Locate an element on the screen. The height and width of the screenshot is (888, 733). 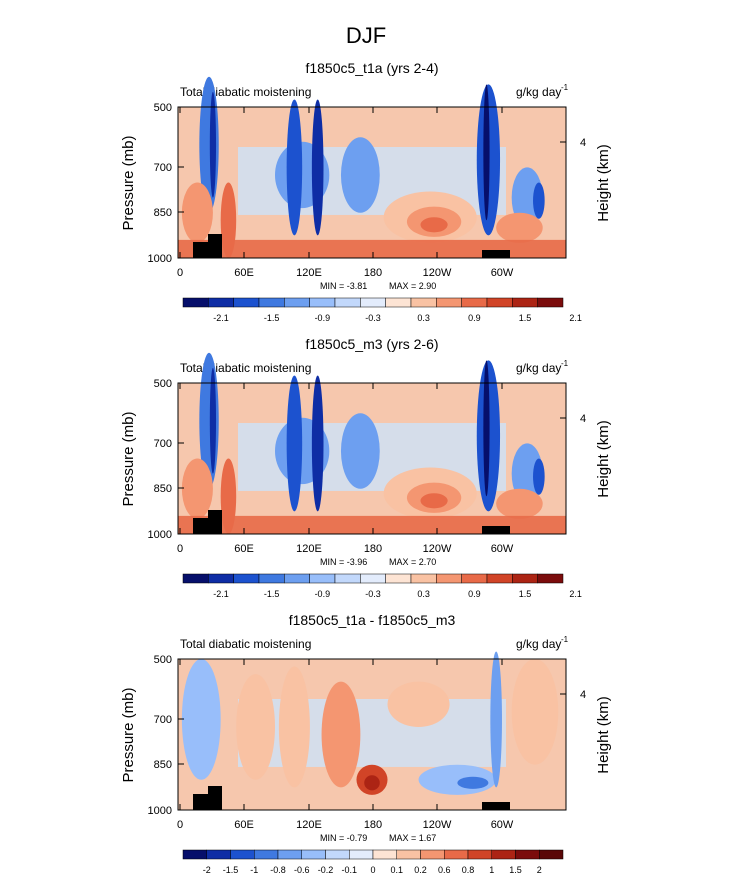
variable-label: Total diabatic moistening is located at coordinates (245, 368).